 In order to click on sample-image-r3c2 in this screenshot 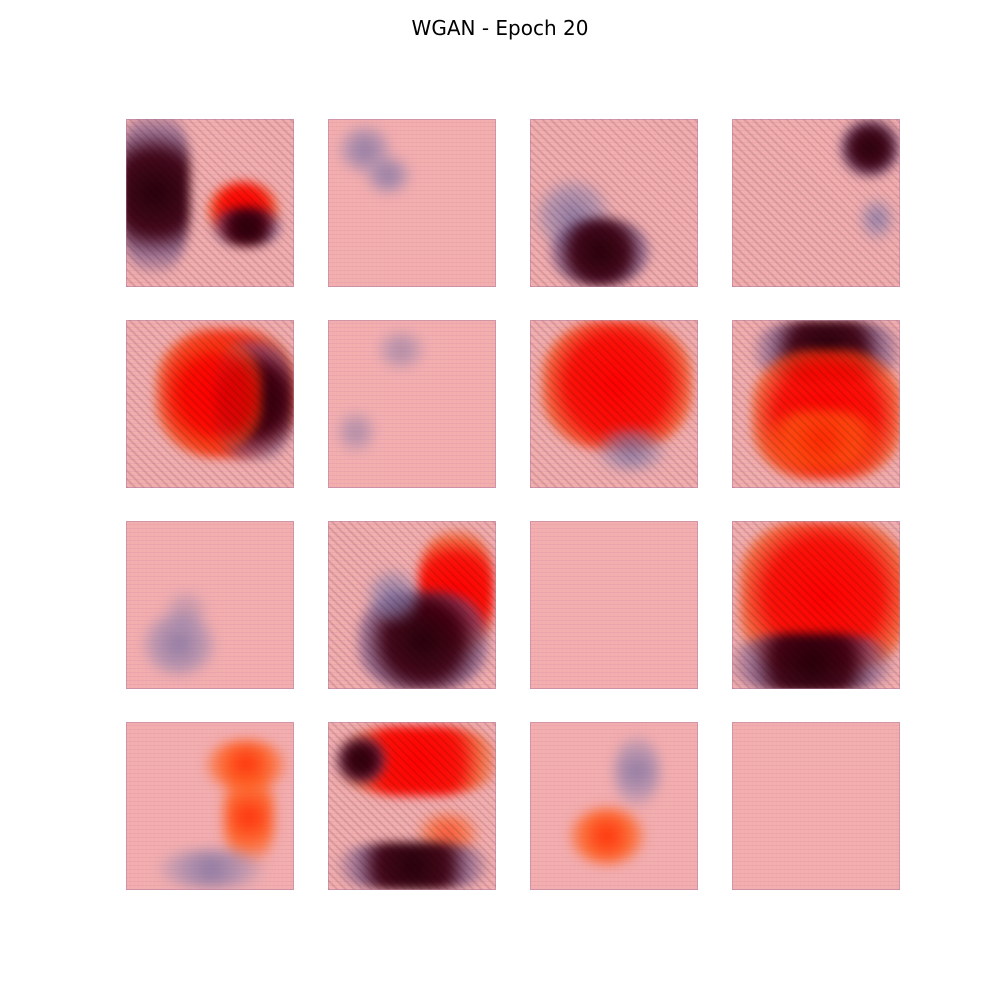, I will do `click(412, 605)`.